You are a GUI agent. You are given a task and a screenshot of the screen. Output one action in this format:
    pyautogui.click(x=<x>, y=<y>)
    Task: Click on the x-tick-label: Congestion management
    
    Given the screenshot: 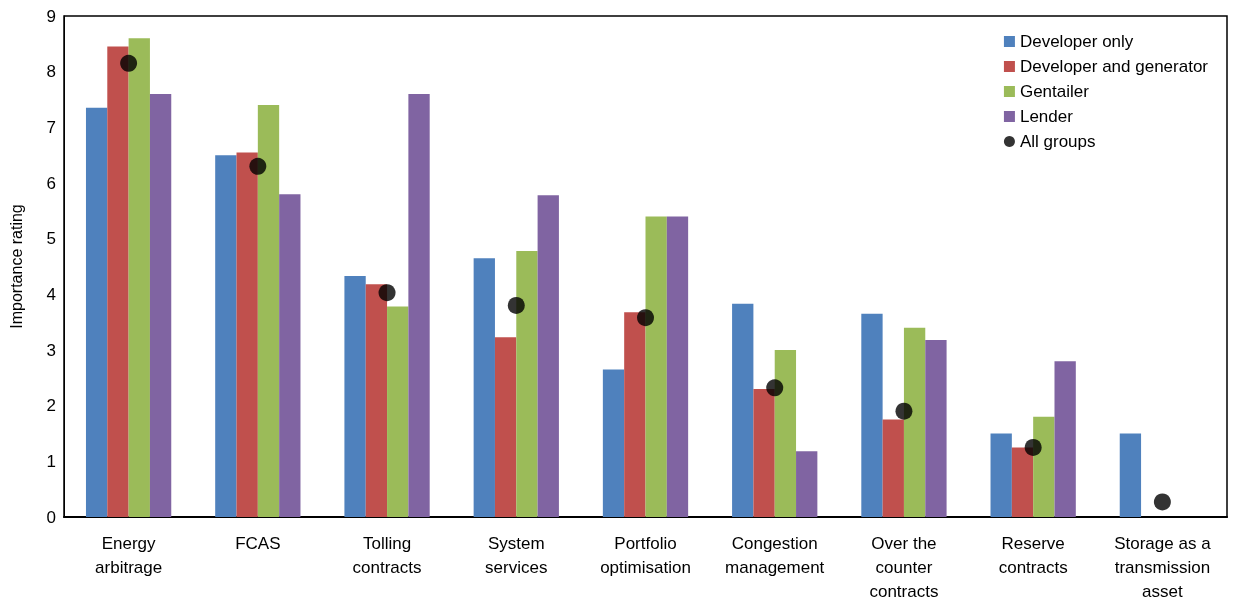 What is the action you would take?
    pyautogui.click(x=775, y=555)
    